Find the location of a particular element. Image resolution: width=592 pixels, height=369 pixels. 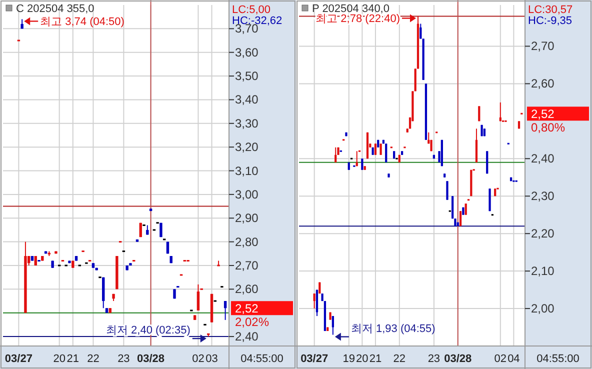

annotation: 최저 1,93 (04:55) is located at coordinates (393, 328).